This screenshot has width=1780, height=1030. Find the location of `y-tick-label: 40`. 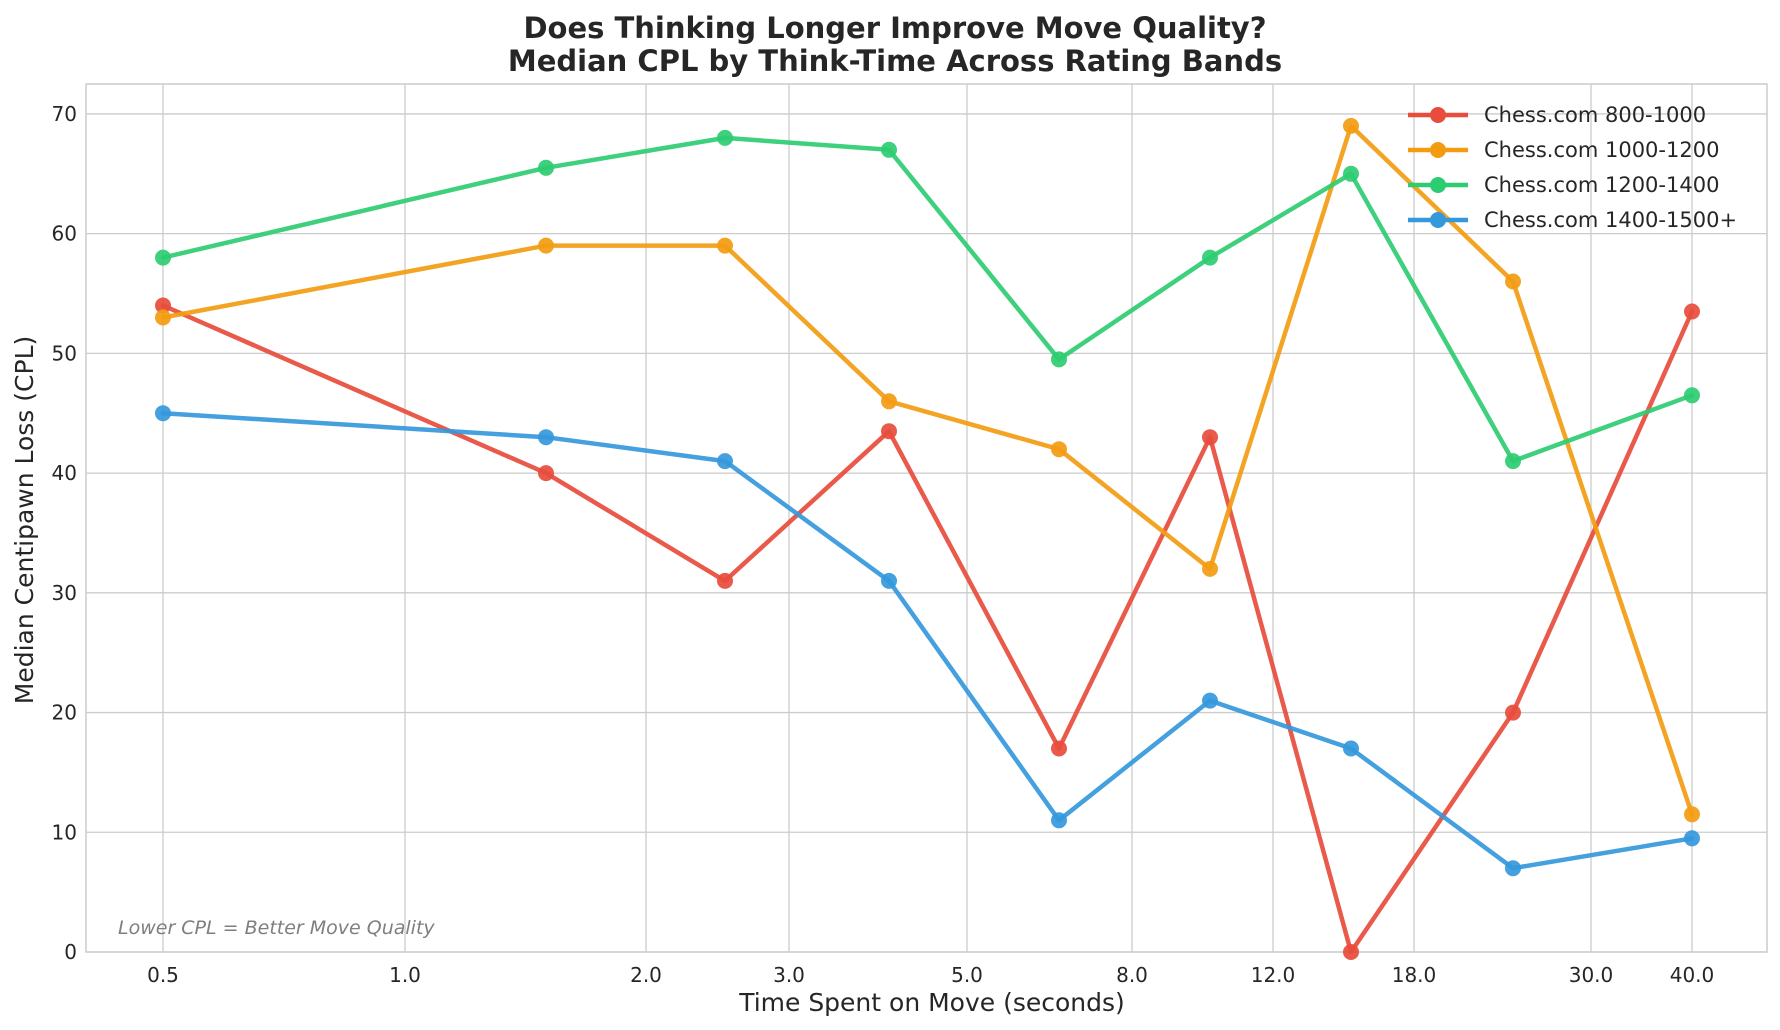

y-tick-label: 40 is located at coordinates (64, 473).